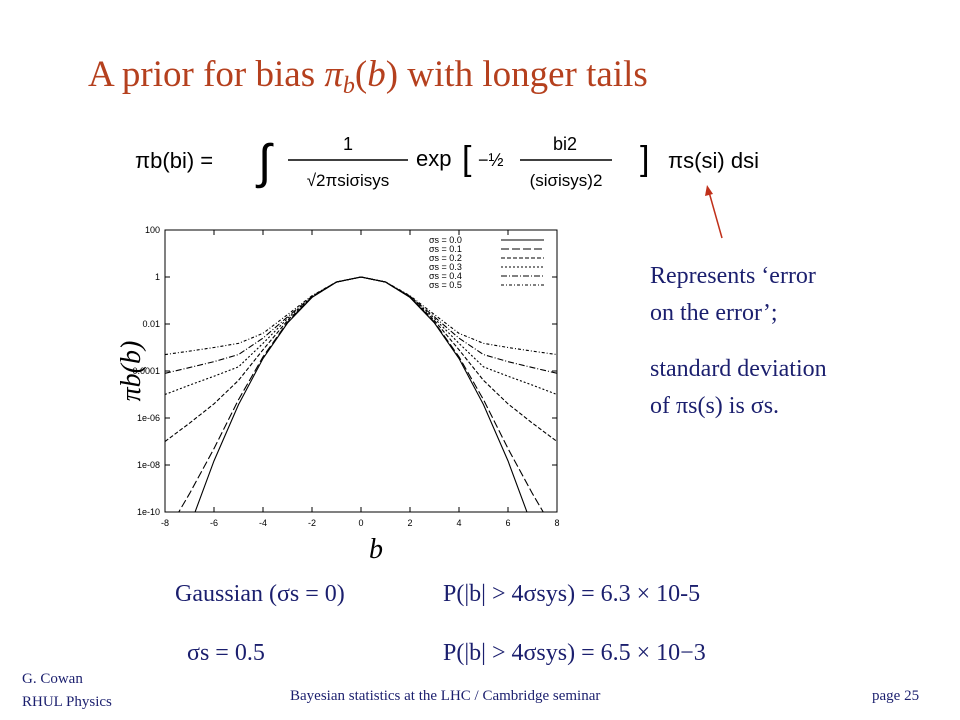 The image size is (960, 720). What do you see at coordinates (52, 679) in the screenshot?
I see `footer-author: G. Cowan` at bounding box center [52, 679].